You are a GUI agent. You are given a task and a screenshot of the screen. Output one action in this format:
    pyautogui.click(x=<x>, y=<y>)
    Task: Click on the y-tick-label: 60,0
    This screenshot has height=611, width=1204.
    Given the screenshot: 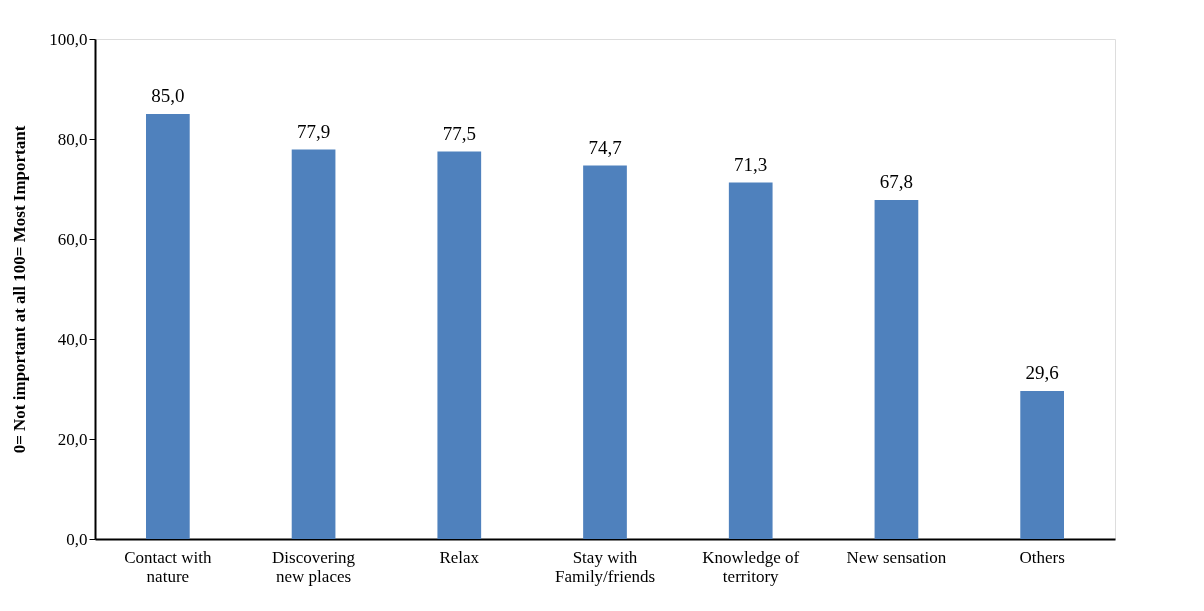 What is the action you would take?
    pyautogui.click(x=72, y=239)
    